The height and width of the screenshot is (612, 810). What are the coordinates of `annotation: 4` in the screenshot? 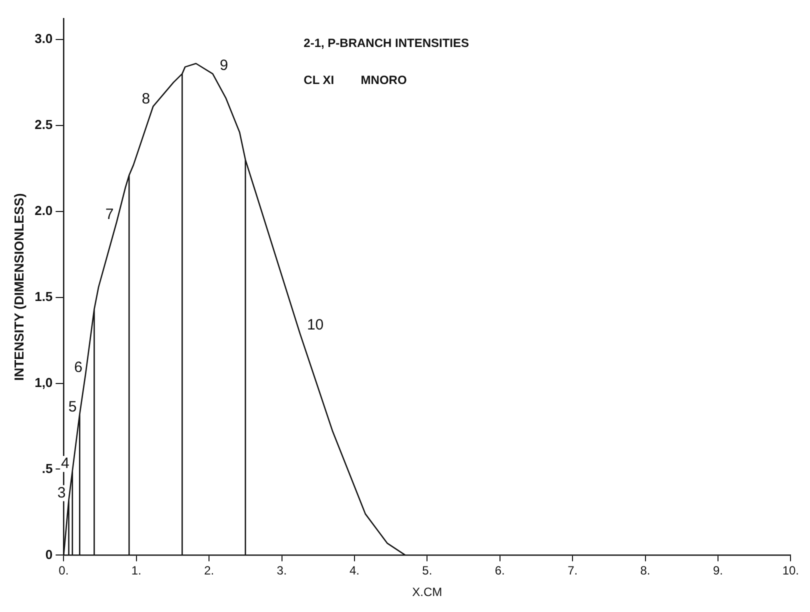 It's located at (65, 463).